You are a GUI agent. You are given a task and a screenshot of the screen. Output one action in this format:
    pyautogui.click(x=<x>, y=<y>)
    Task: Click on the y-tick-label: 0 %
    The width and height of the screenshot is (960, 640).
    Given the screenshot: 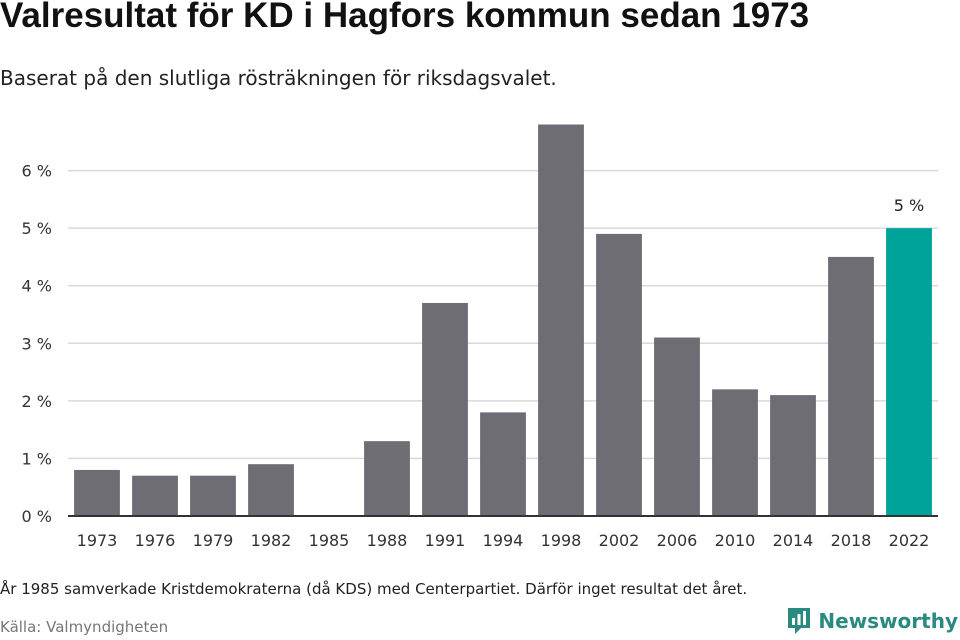 What is the action you would take?
    pyautogui.click(x=37, y=516)
    